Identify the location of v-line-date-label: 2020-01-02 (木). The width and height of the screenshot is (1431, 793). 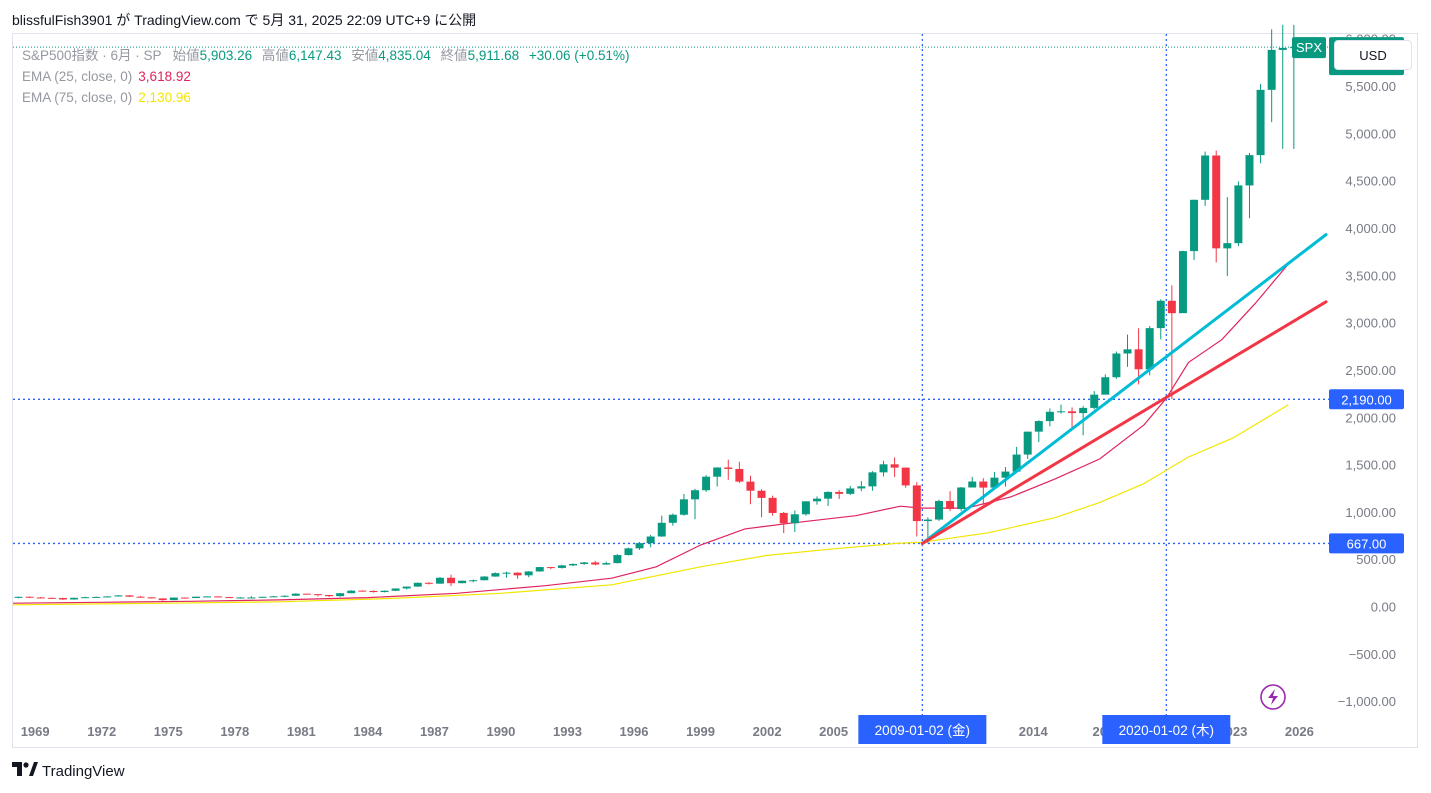
(1166, 729).